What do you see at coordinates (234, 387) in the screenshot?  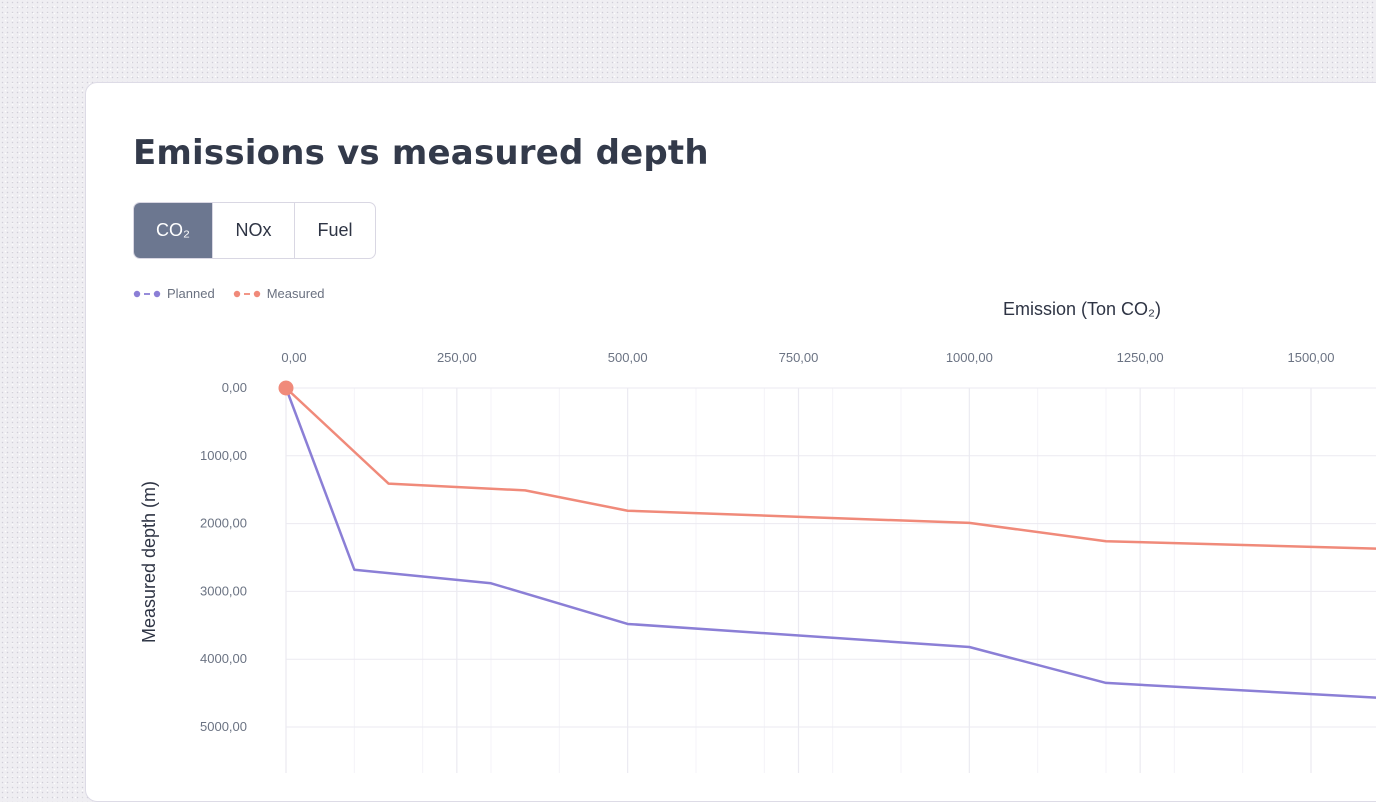 I see `y-tick-label: 0,00` at bounding box center [234, 387].